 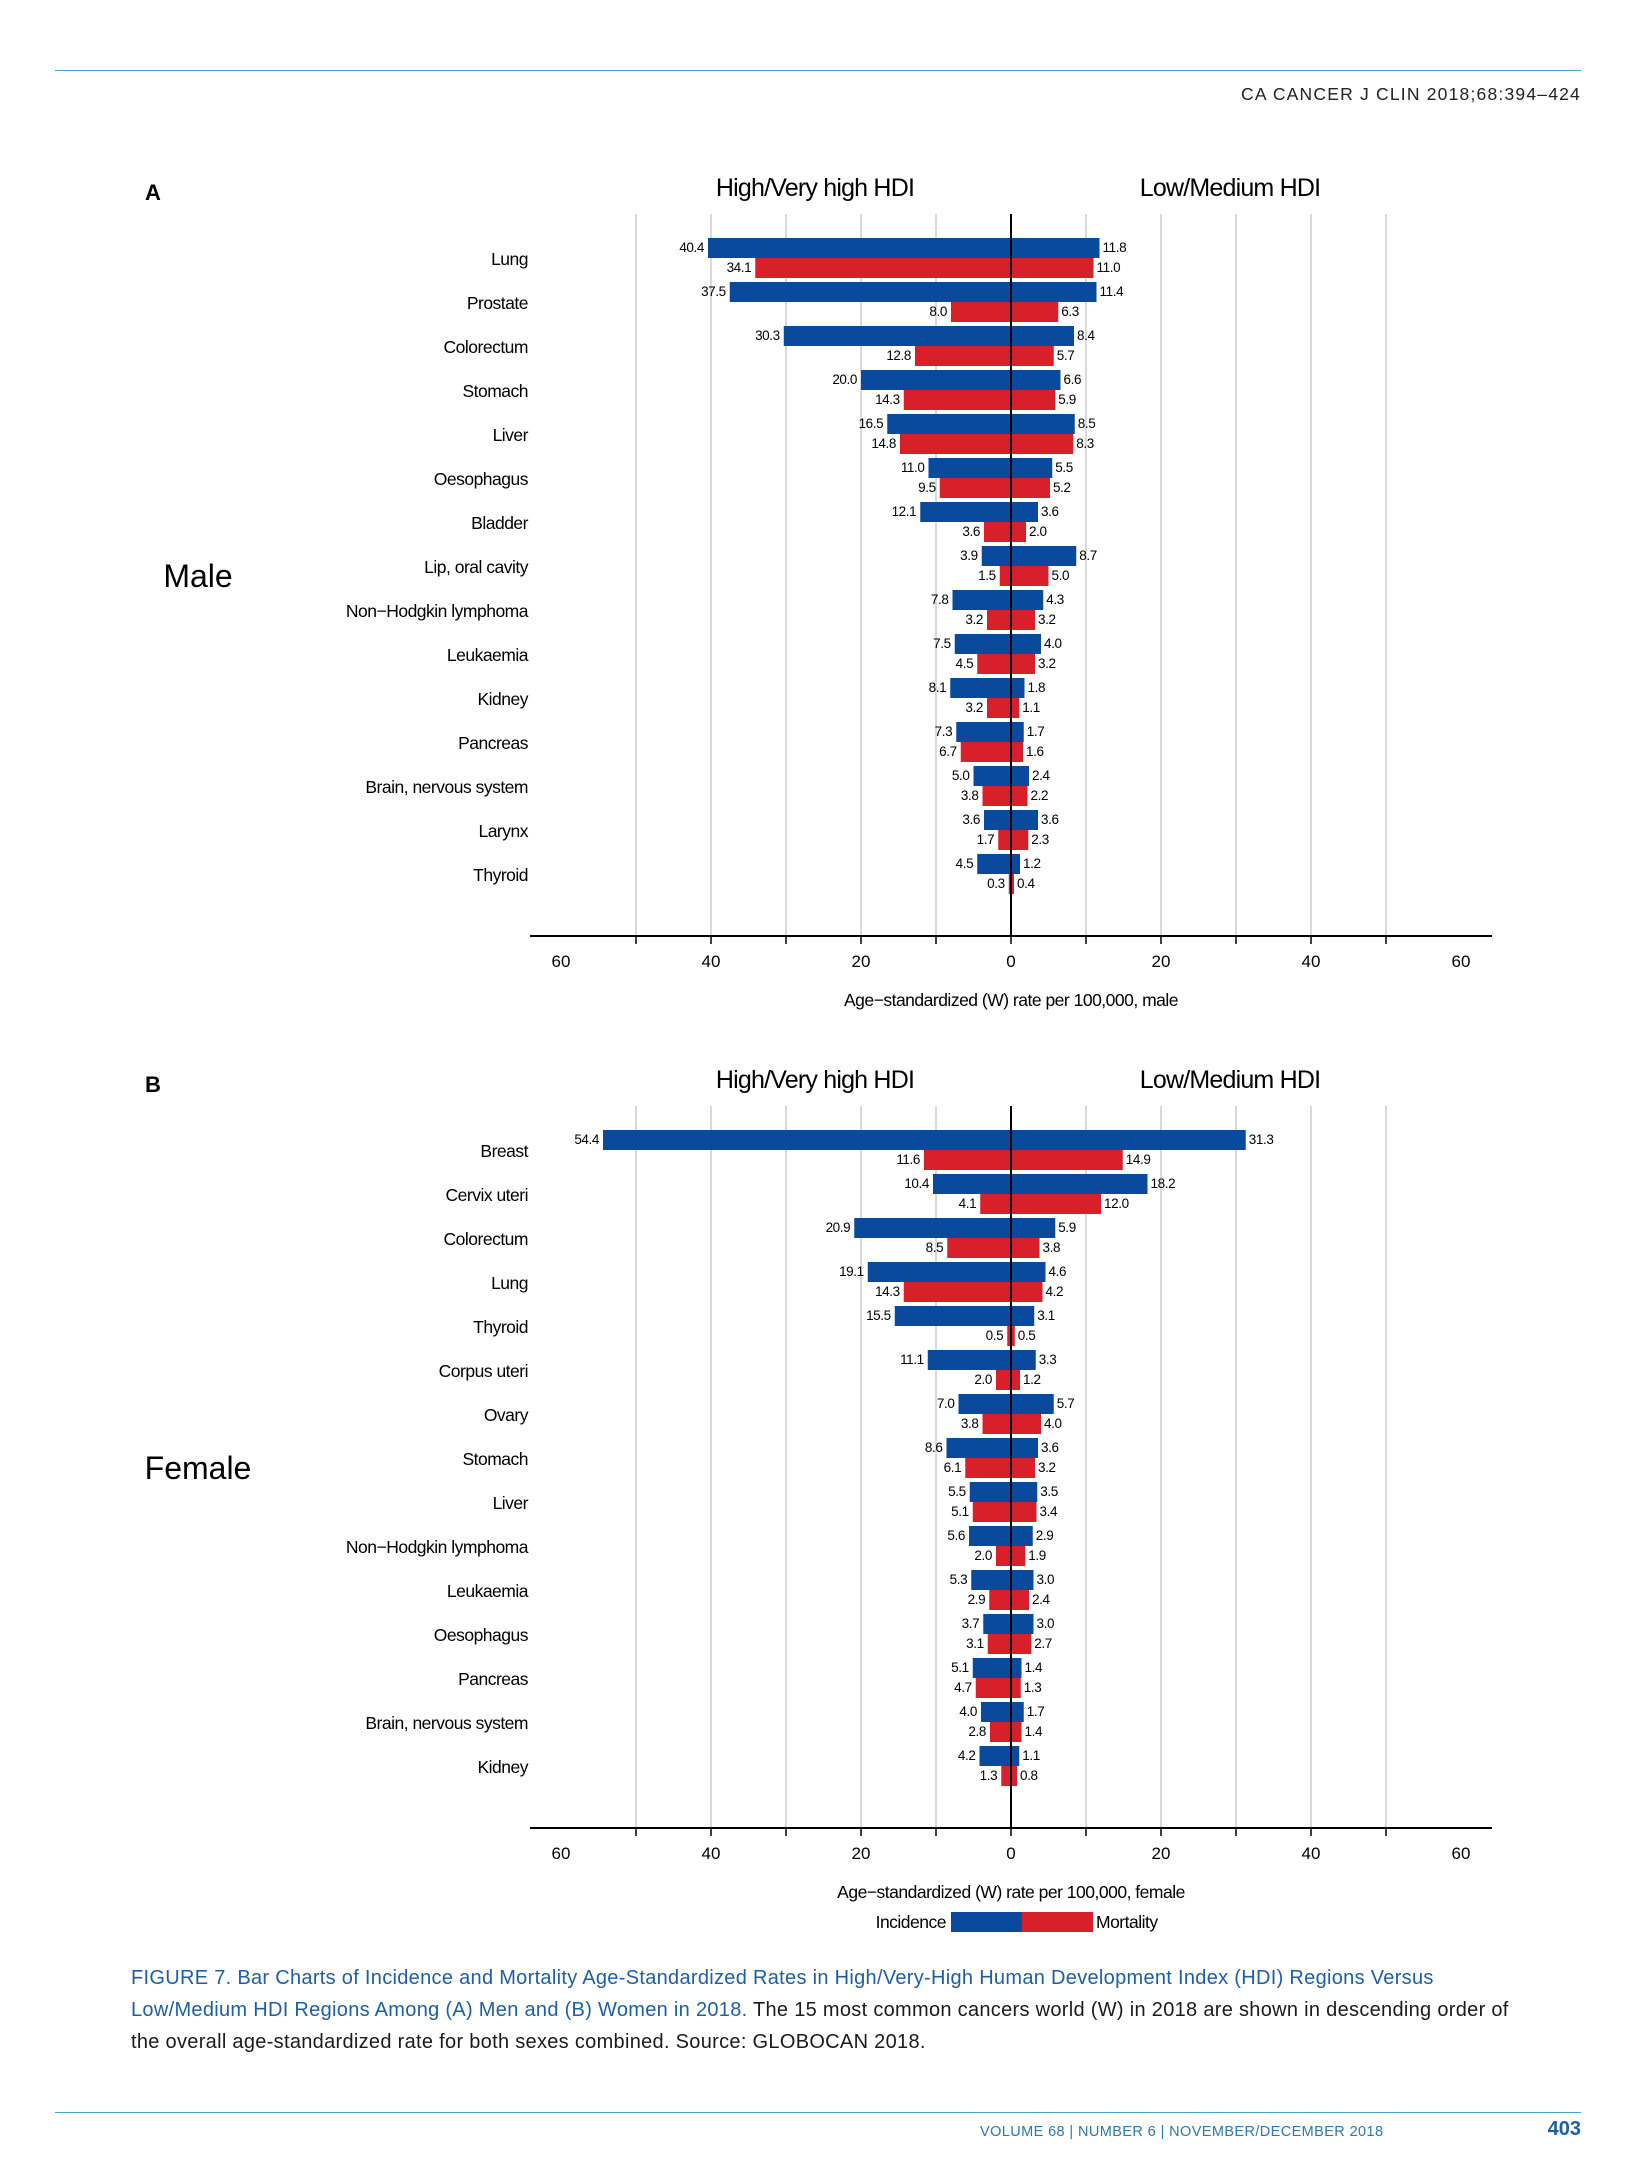 I want to click on category-label: Thyroid, so click(x=500, y=875).